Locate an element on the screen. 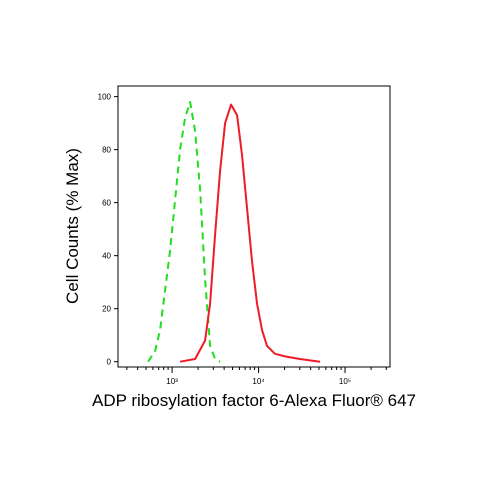 This screenshot has height=500, width=500. y-tick-label: 100 is located at coordinates (105, 97).